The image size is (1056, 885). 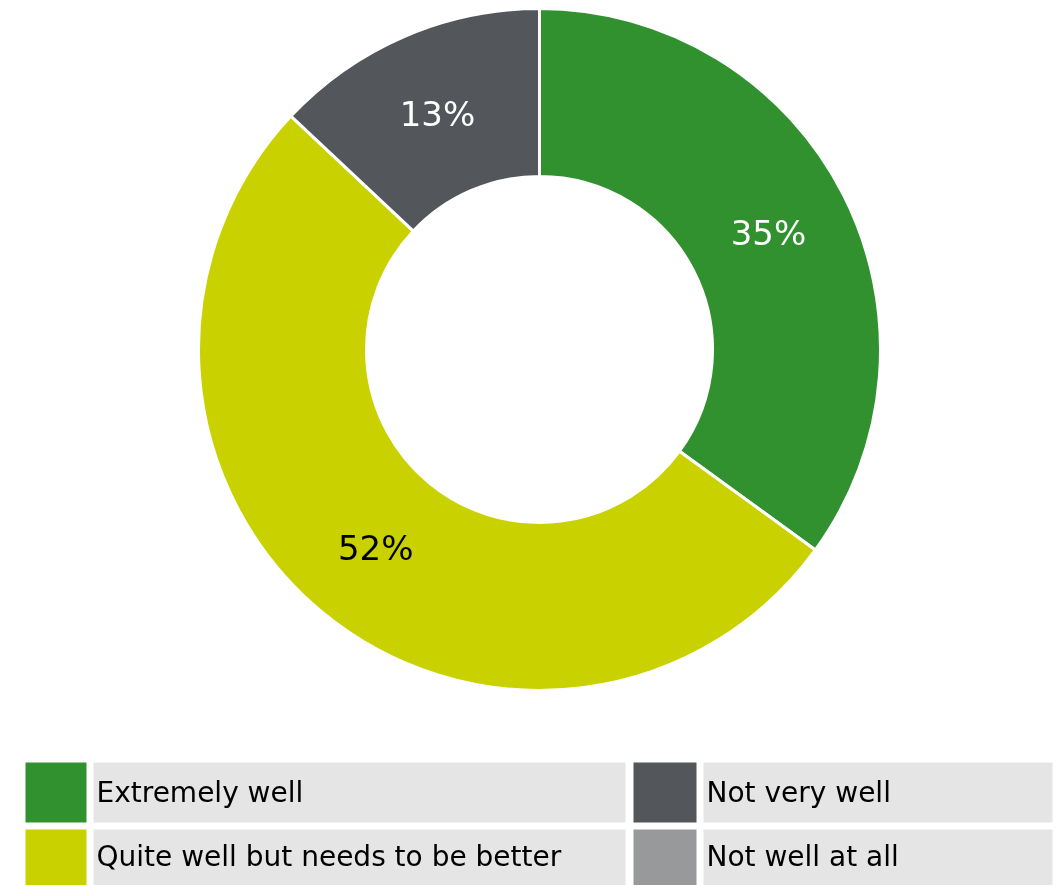 I want to click on data-label: 35%, so click(x=768, y=232).